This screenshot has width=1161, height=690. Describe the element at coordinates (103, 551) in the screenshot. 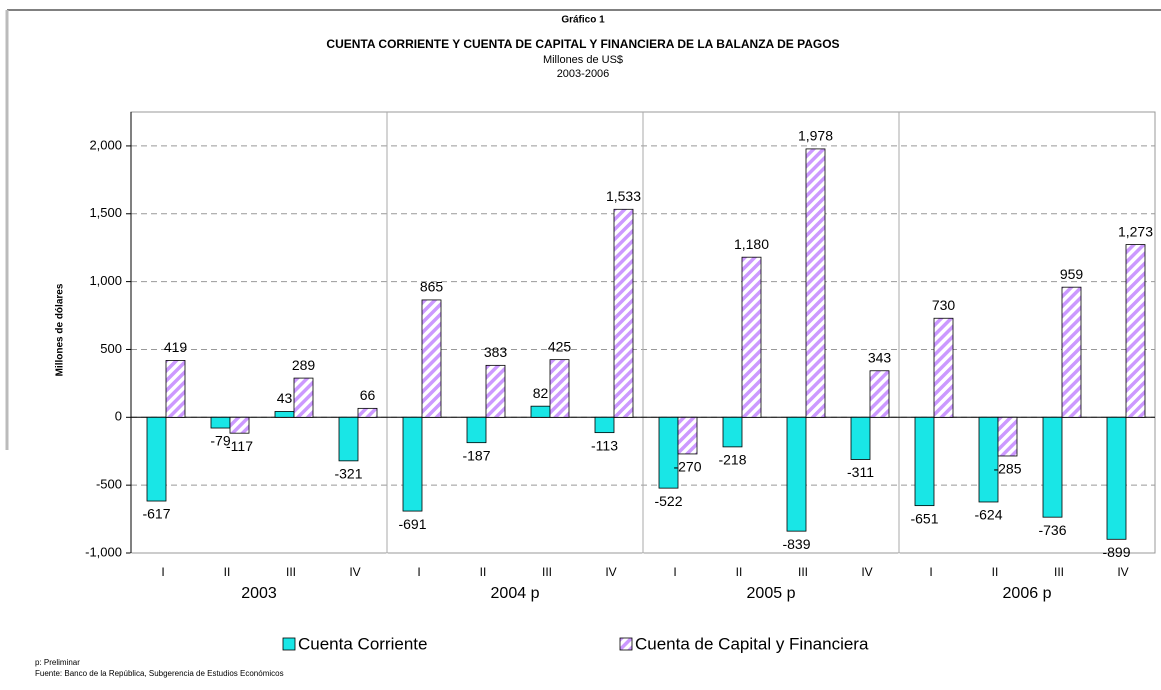

I see `y-tick-label: -1,000` at that location.